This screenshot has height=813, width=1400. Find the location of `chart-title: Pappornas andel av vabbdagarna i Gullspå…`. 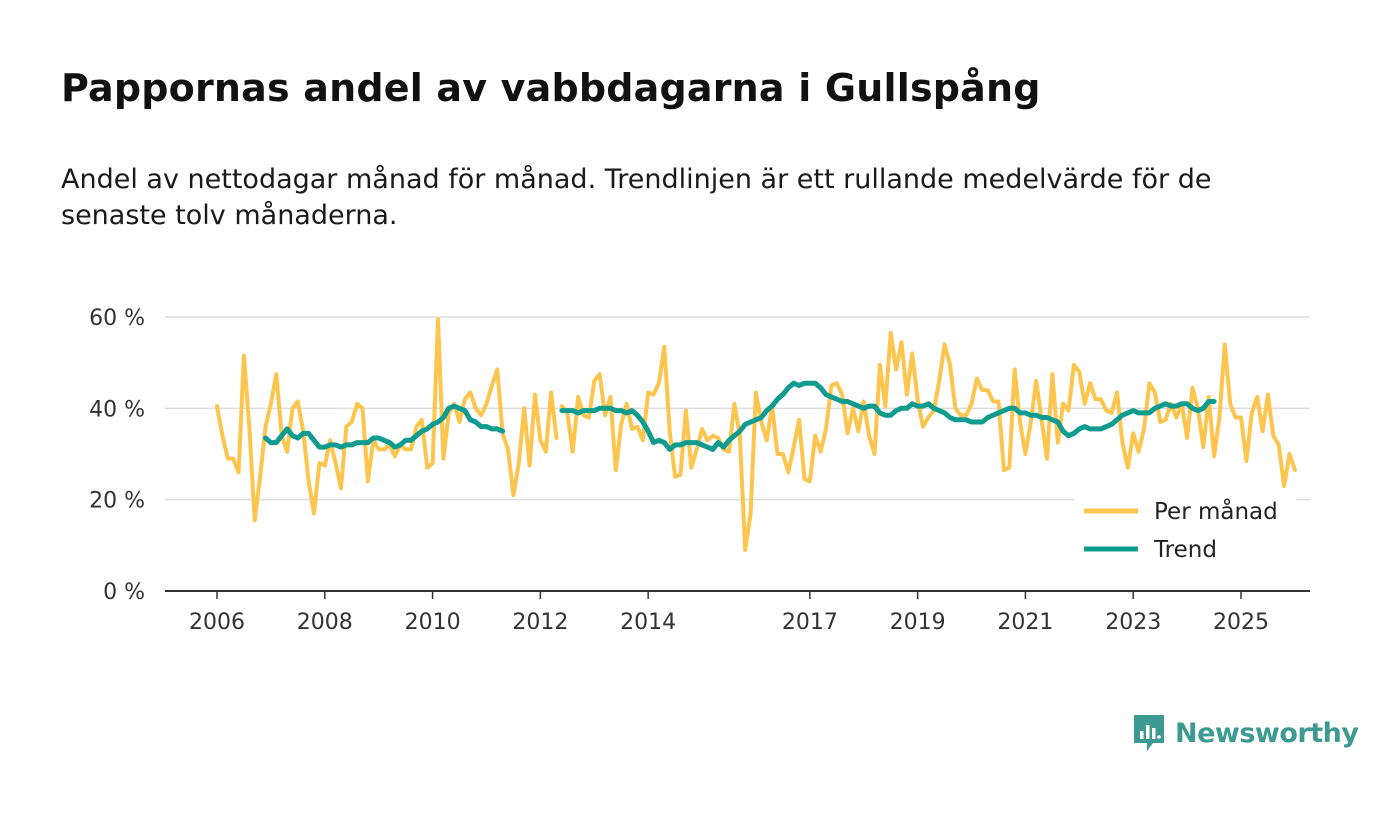

chart-title: Pappornas andel av vabbdagarna i Gullspå… is located at coordinates (551, 88).